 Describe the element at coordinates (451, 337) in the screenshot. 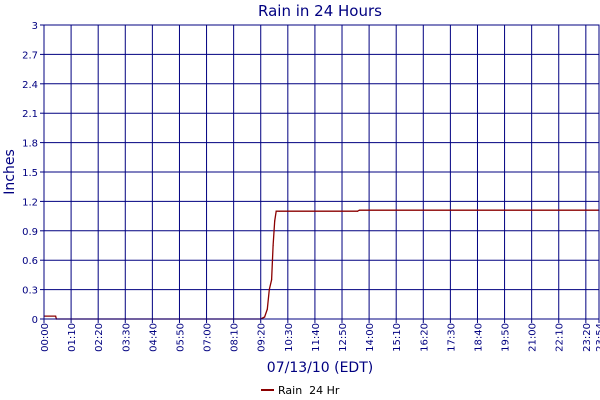

I see `x-tick-label: 17:30` at that location.